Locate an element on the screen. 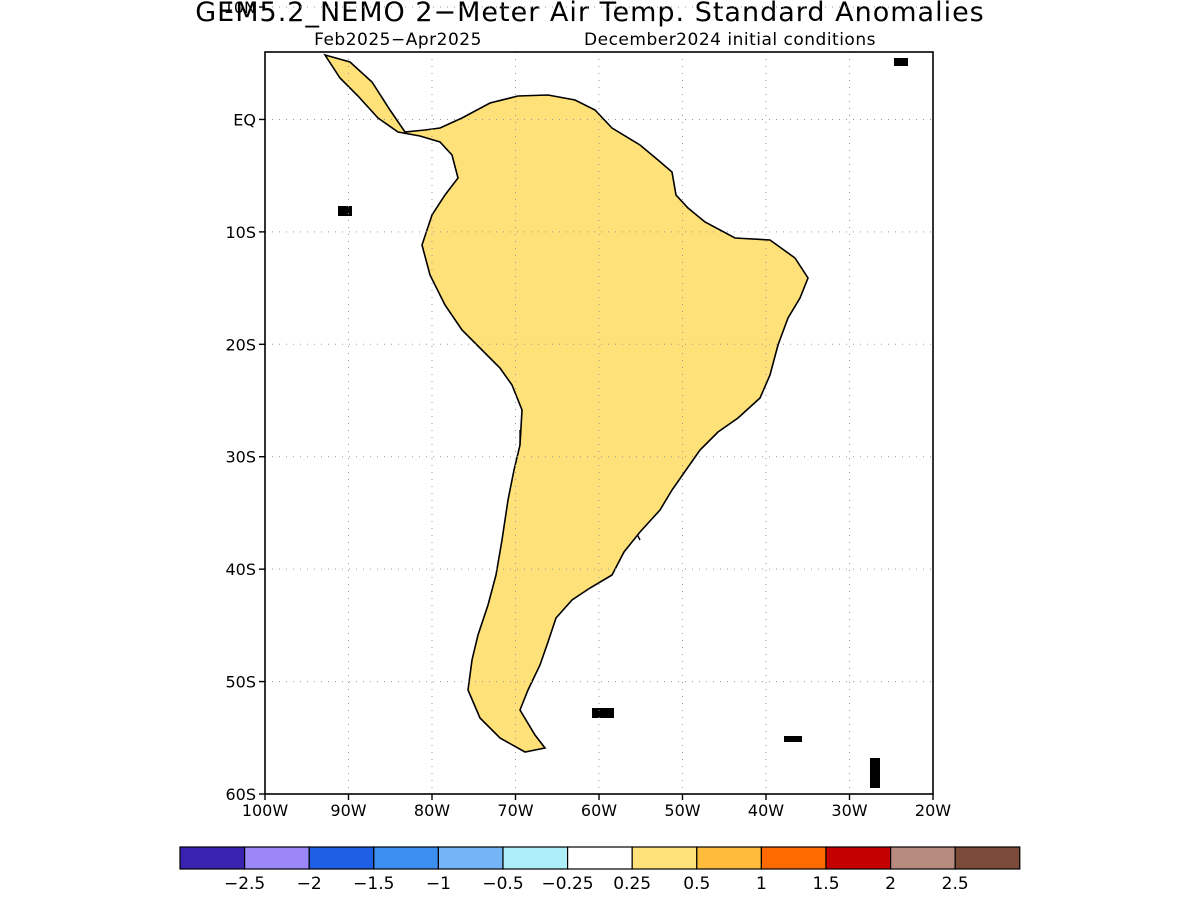 This screenshot has height=900, width=1200. legend-label: −2 is located at coordinates (309, 884).